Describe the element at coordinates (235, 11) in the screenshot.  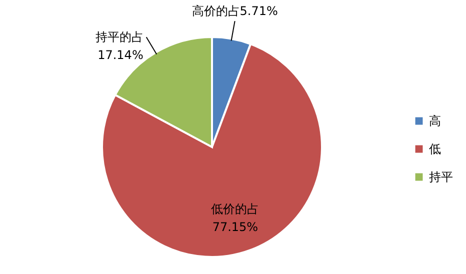
I see `data-label: 高价的占5.71%` at that location.